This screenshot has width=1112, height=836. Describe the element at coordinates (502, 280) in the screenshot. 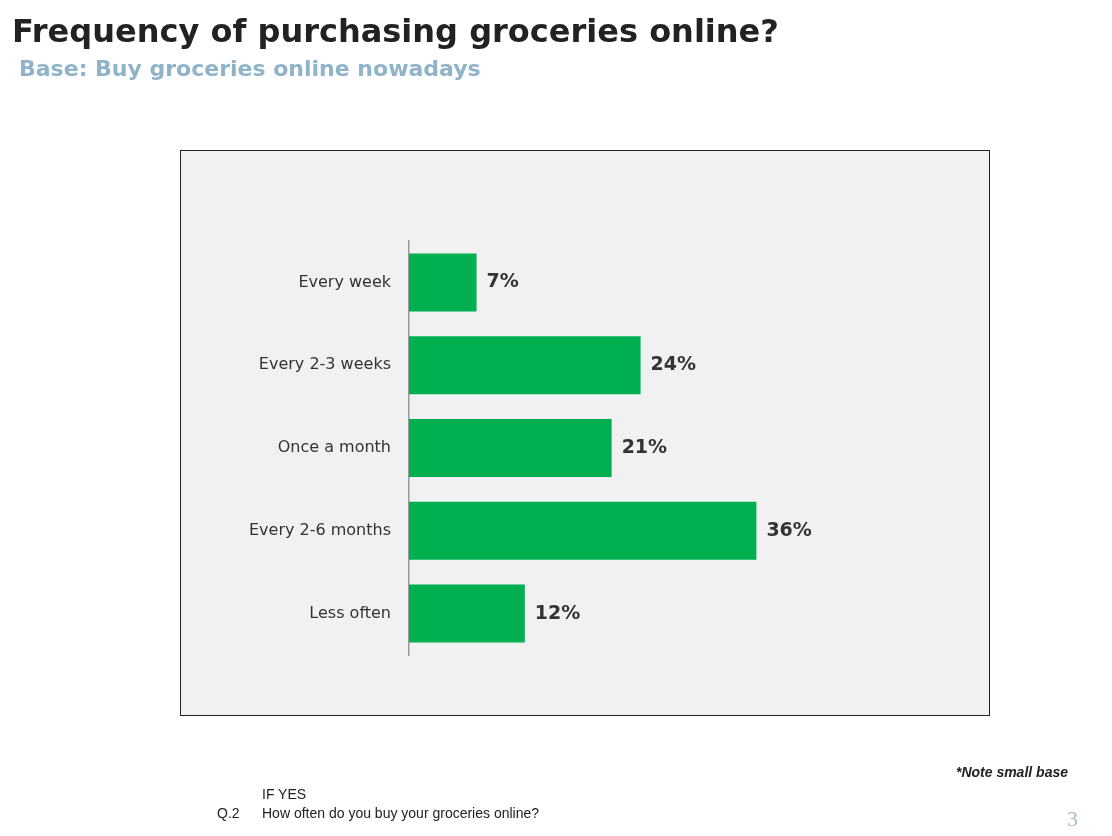

I see `data-label: 7%` at that location.